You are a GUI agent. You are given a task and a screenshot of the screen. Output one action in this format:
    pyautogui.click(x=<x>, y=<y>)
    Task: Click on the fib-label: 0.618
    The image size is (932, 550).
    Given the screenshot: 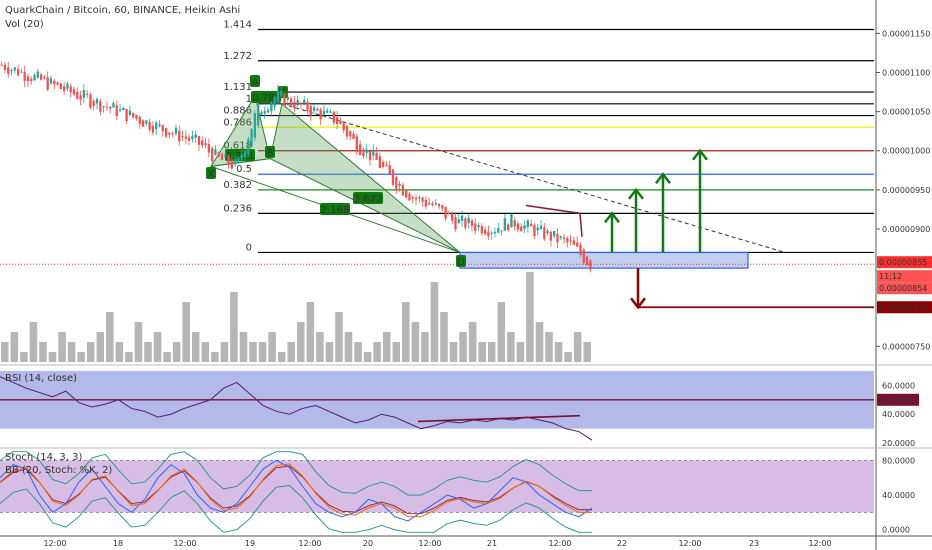 What is the action you would take?
    pyautogui.click(x=237, y=146)
    